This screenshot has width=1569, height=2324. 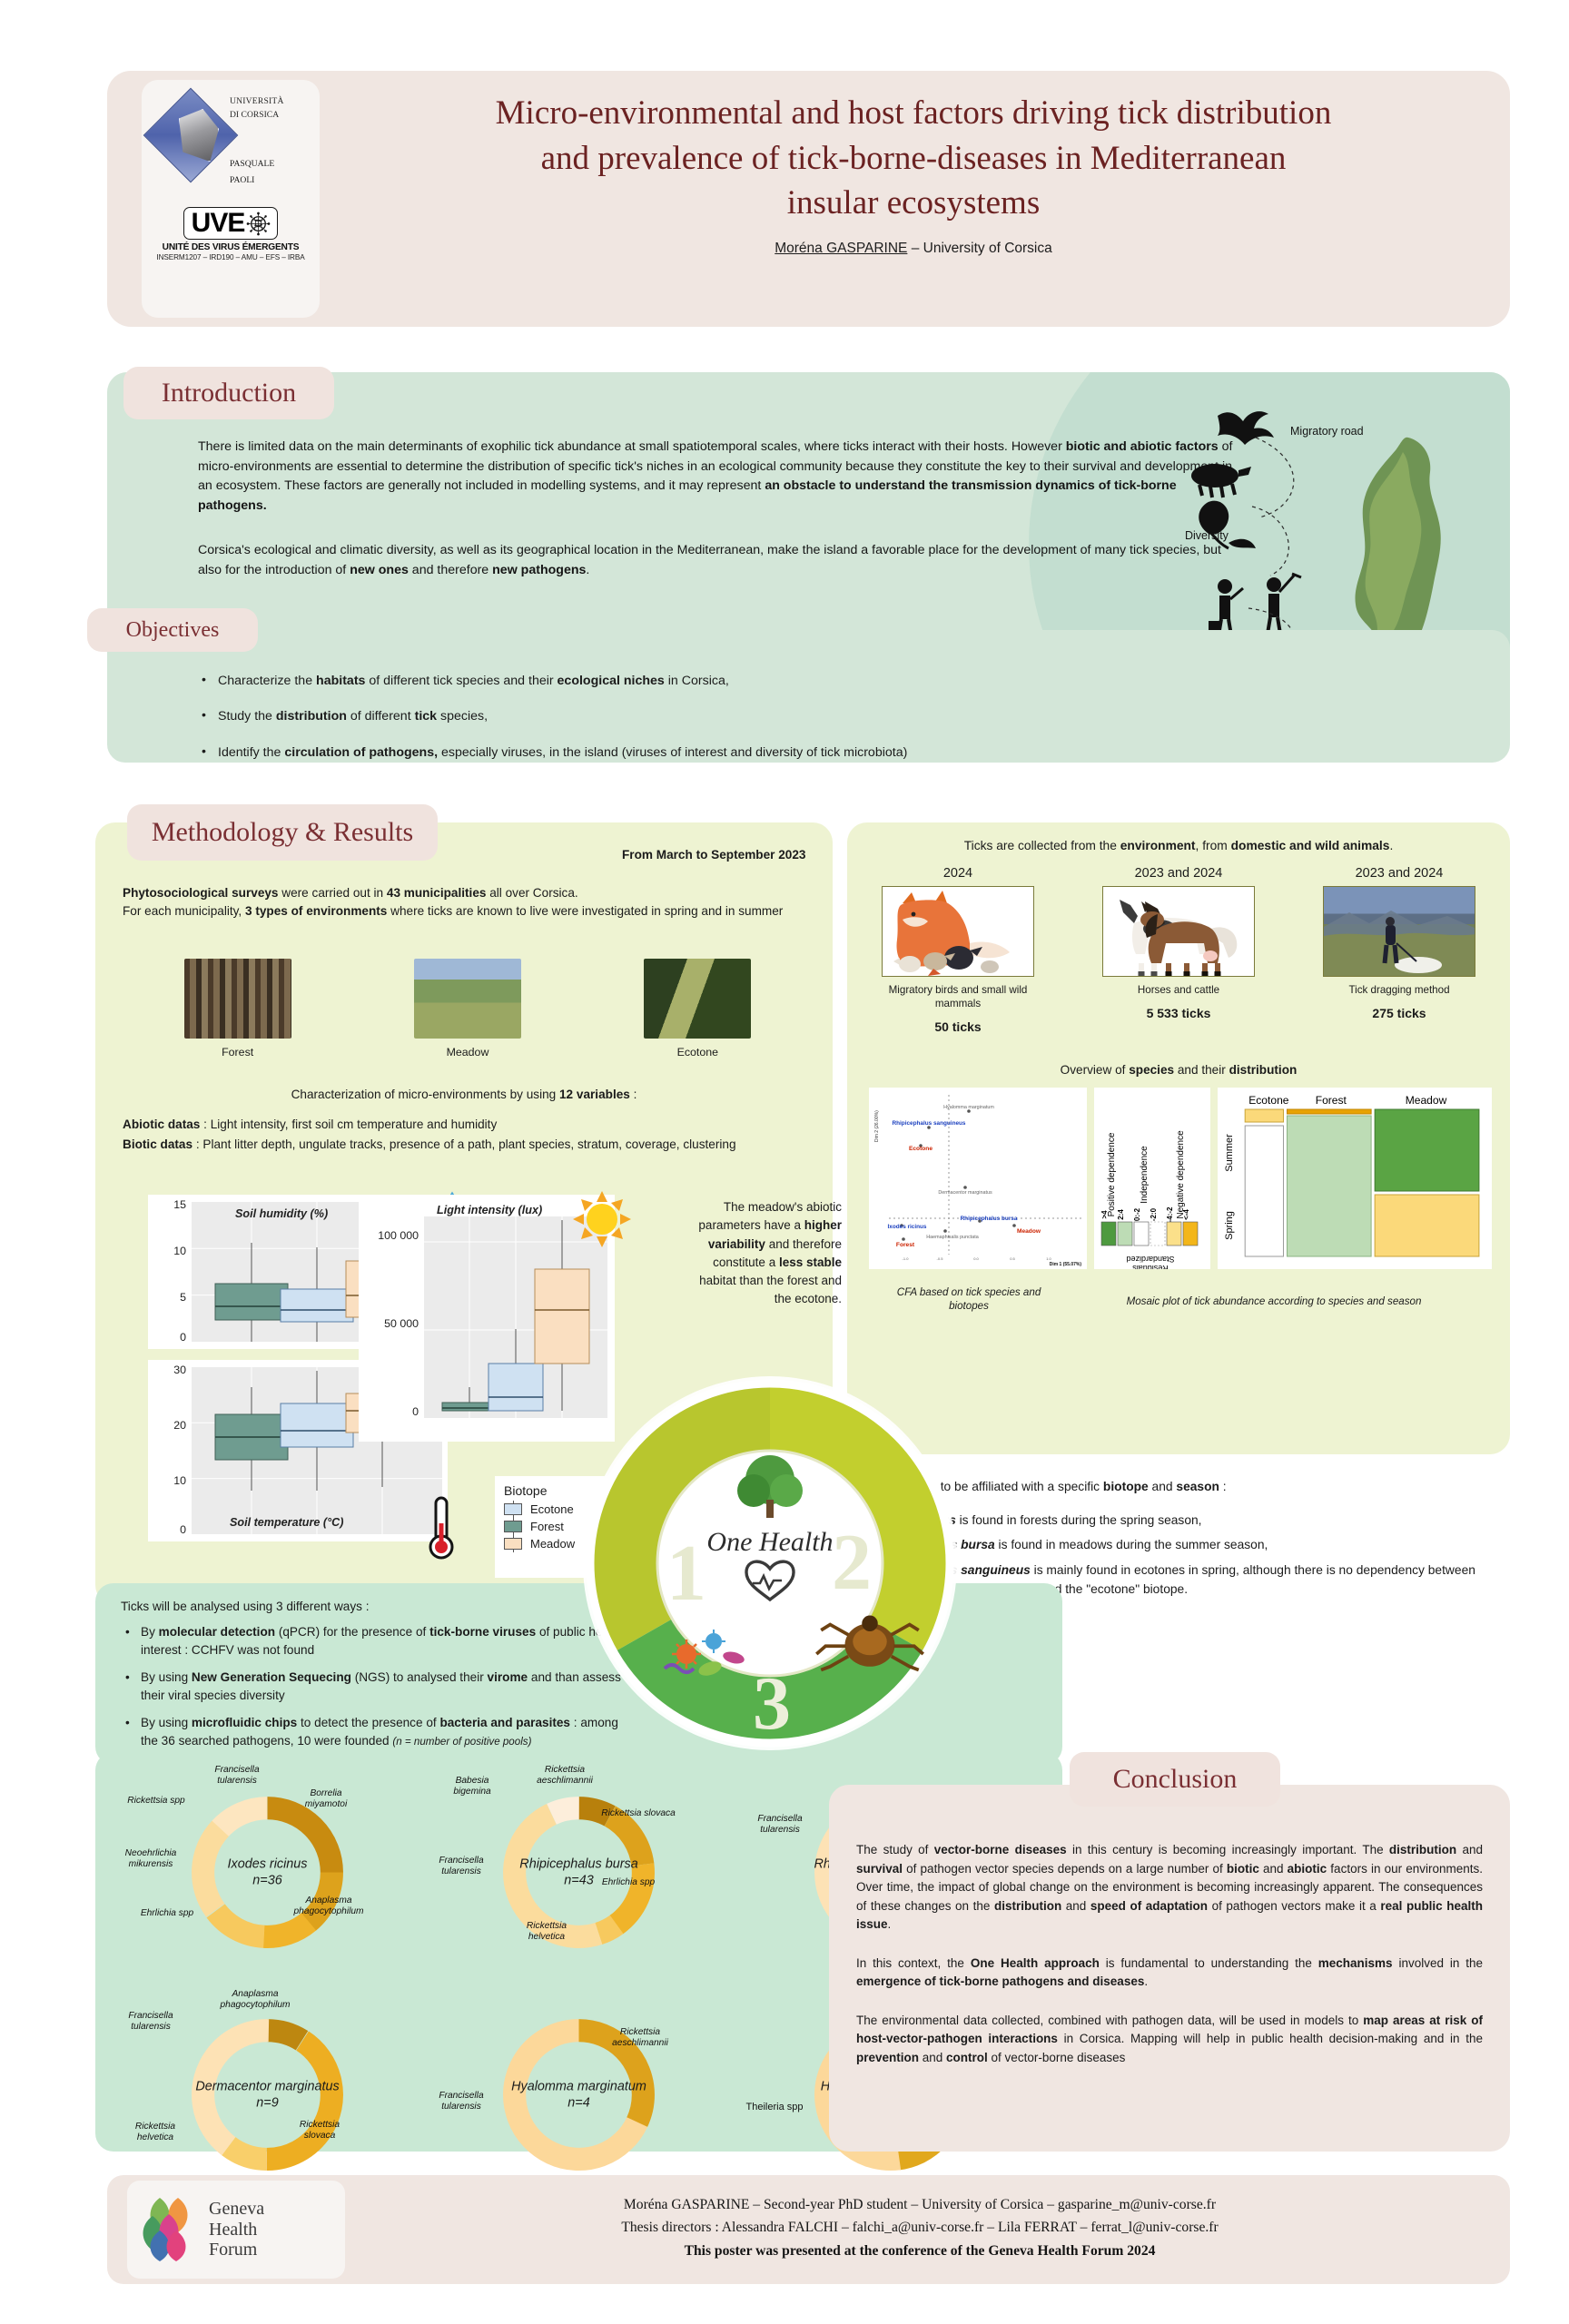 What do you see at coordinates (578, 2103) in the screenshot?
I see `donut-5-n: n=4` at bounding box center [578, 2103].